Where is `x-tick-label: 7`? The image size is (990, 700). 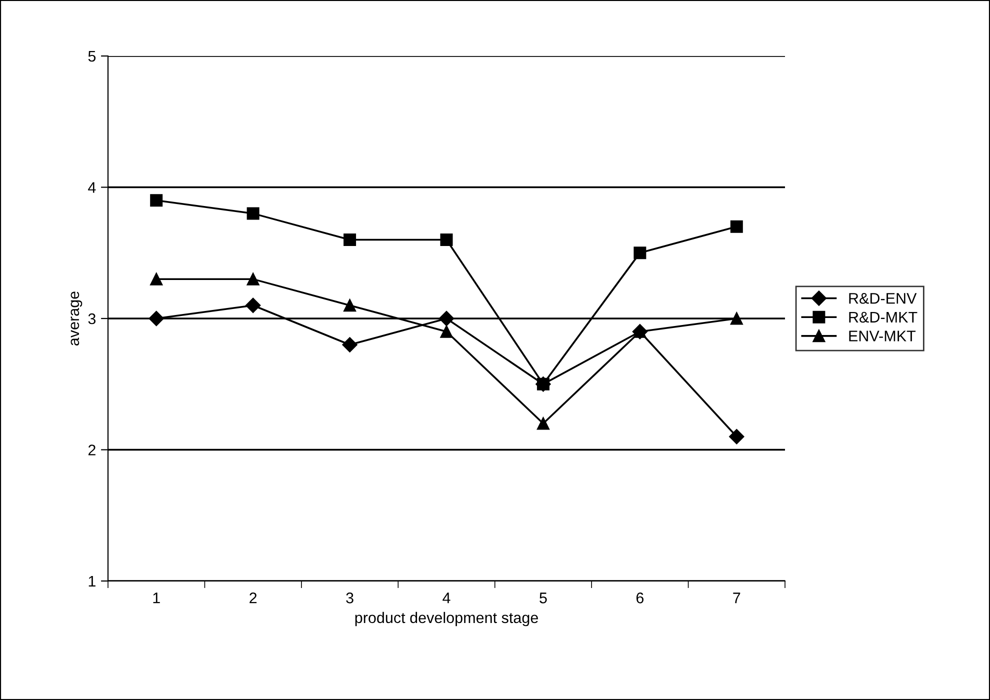 x-tick-label: 7 is located at coordinates (736, 598).